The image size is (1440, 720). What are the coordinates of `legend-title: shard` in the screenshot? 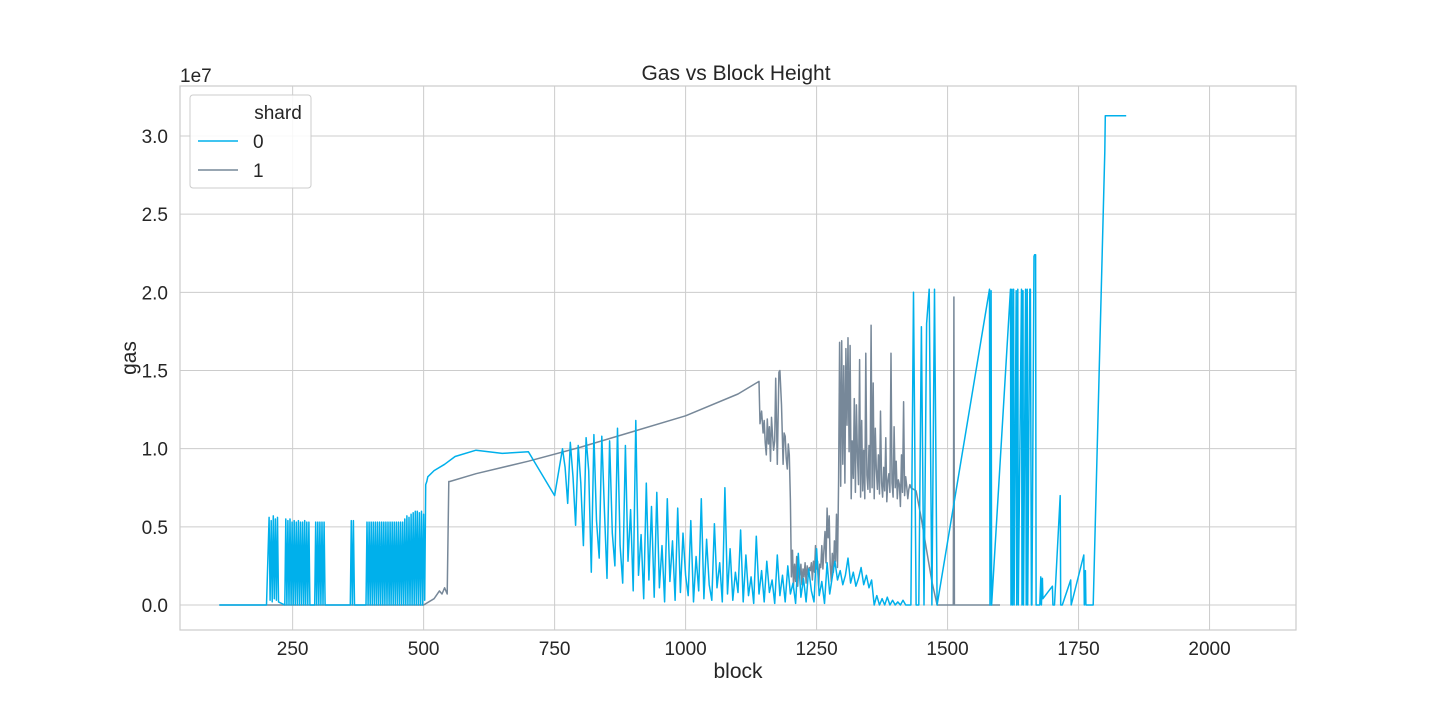 It's located at (278, 113).